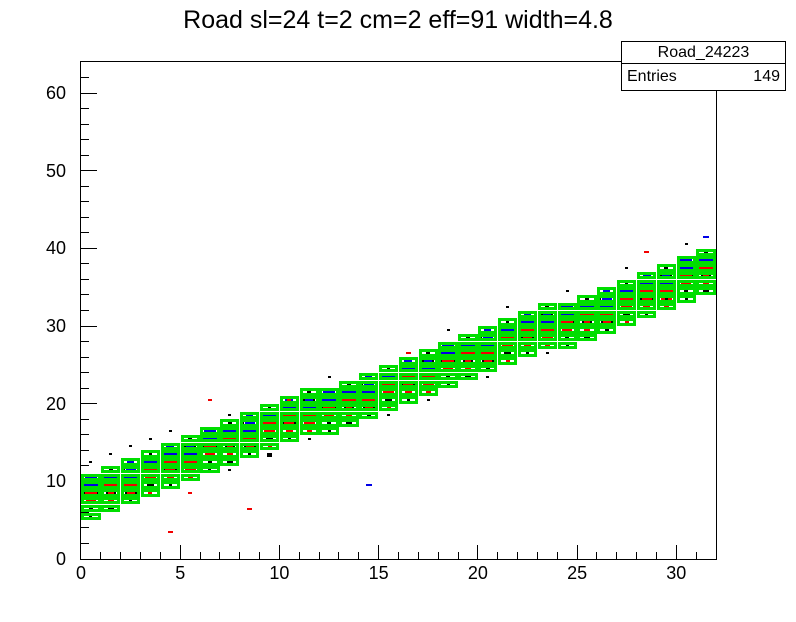 The height and width of the screenshot is (622, 796). I want to click on y-axis-tick-label: 40, so click(55, 248).